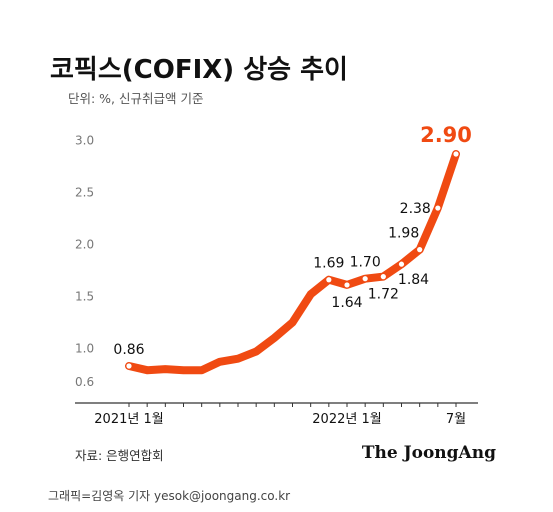 This screenshot has width=553, height=512. What do you see at coordinates (456, 419) in the screenshot?
I see `x-tick-label: 7월` at bounding box center [456, 419].